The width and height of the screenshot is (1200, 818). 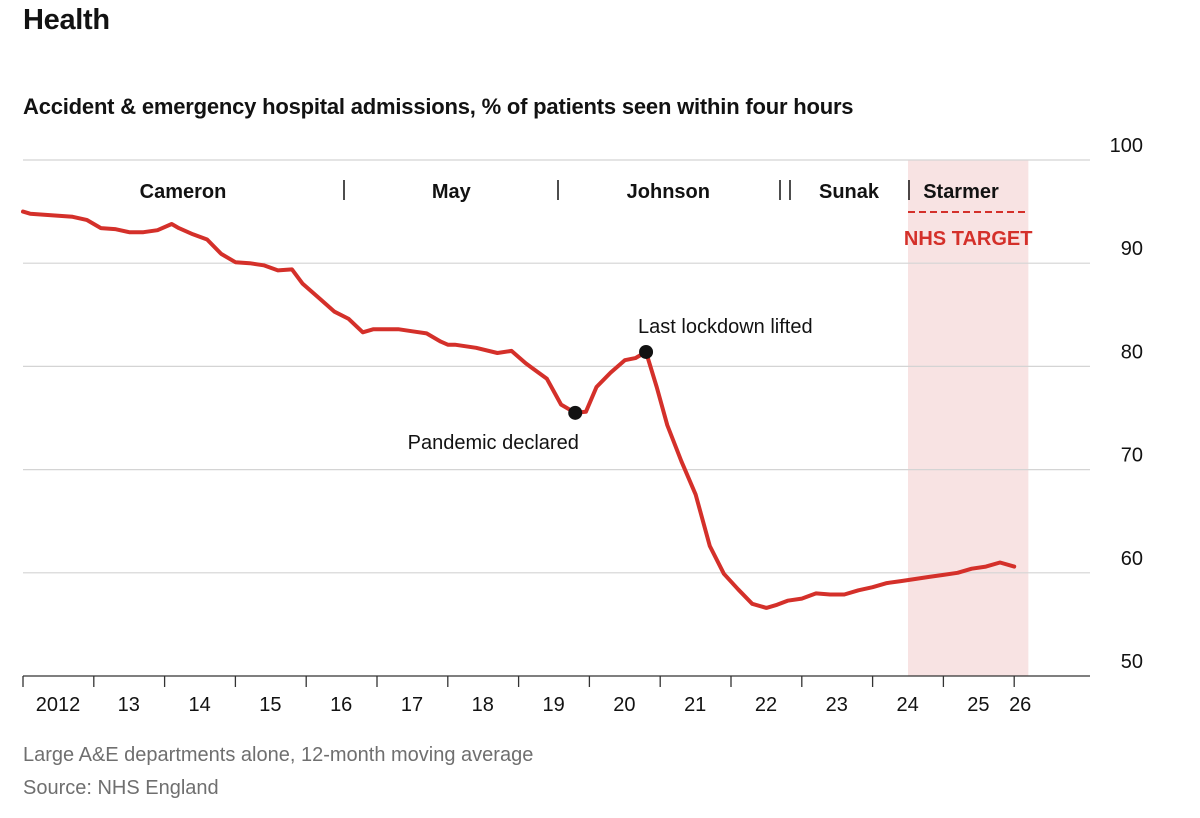 What do you see at coordinates (483, 705) in the screenshot?
I see `x-tick-label: 18` at bounding box center [483, 705].